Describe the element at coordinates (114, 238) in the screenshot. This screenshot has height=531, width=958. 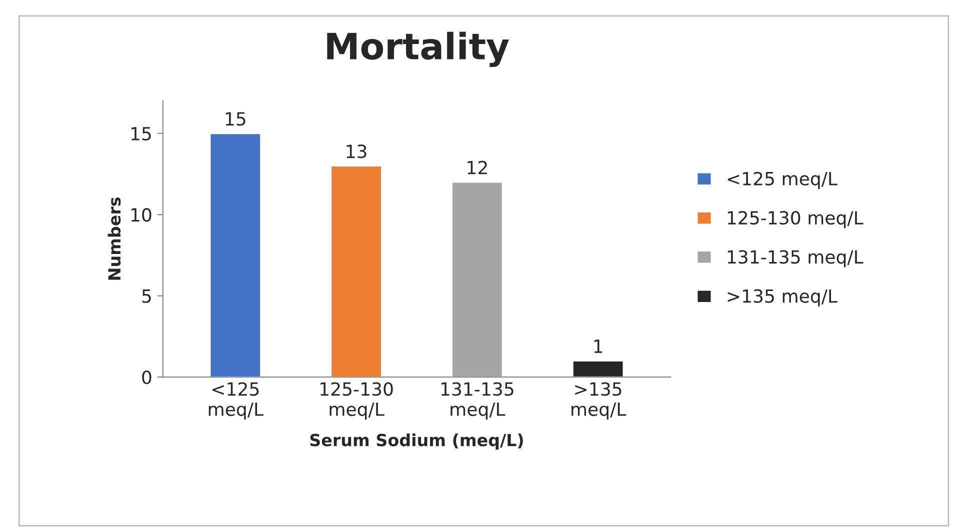
I see `y-axis-title: Numbers` at that location.